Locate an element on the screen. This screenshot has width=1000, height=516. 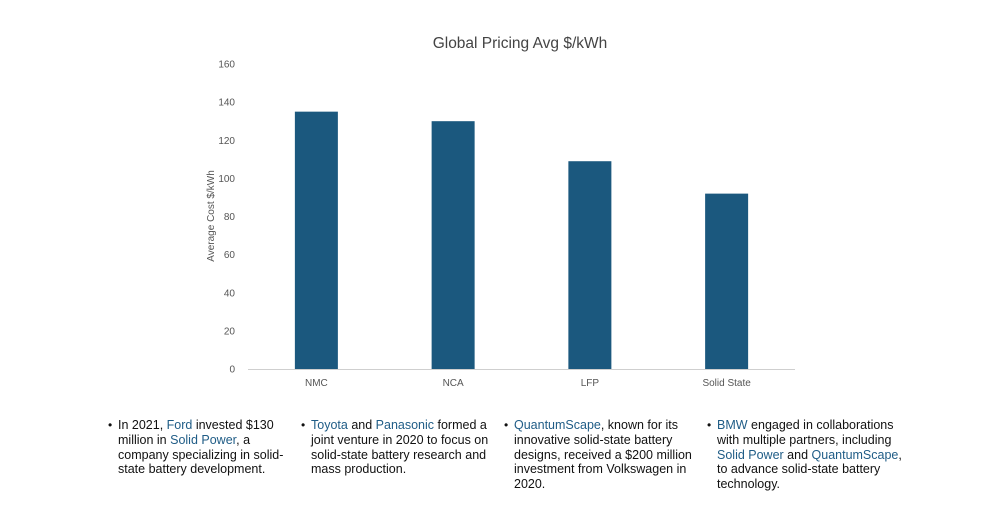
y-tick-label: 160 is located at coordinates (226, 65).